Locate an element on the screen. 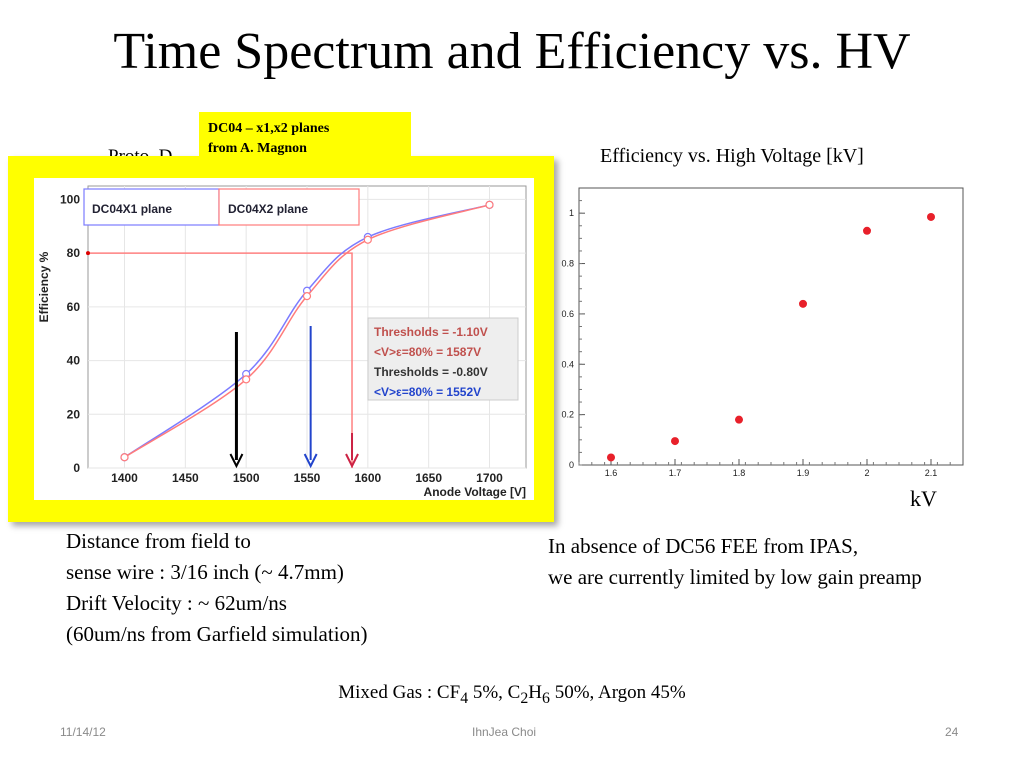  right-chart-title: Efficiency vs. High Voltage [kV] is located at coordinates (732, 156).